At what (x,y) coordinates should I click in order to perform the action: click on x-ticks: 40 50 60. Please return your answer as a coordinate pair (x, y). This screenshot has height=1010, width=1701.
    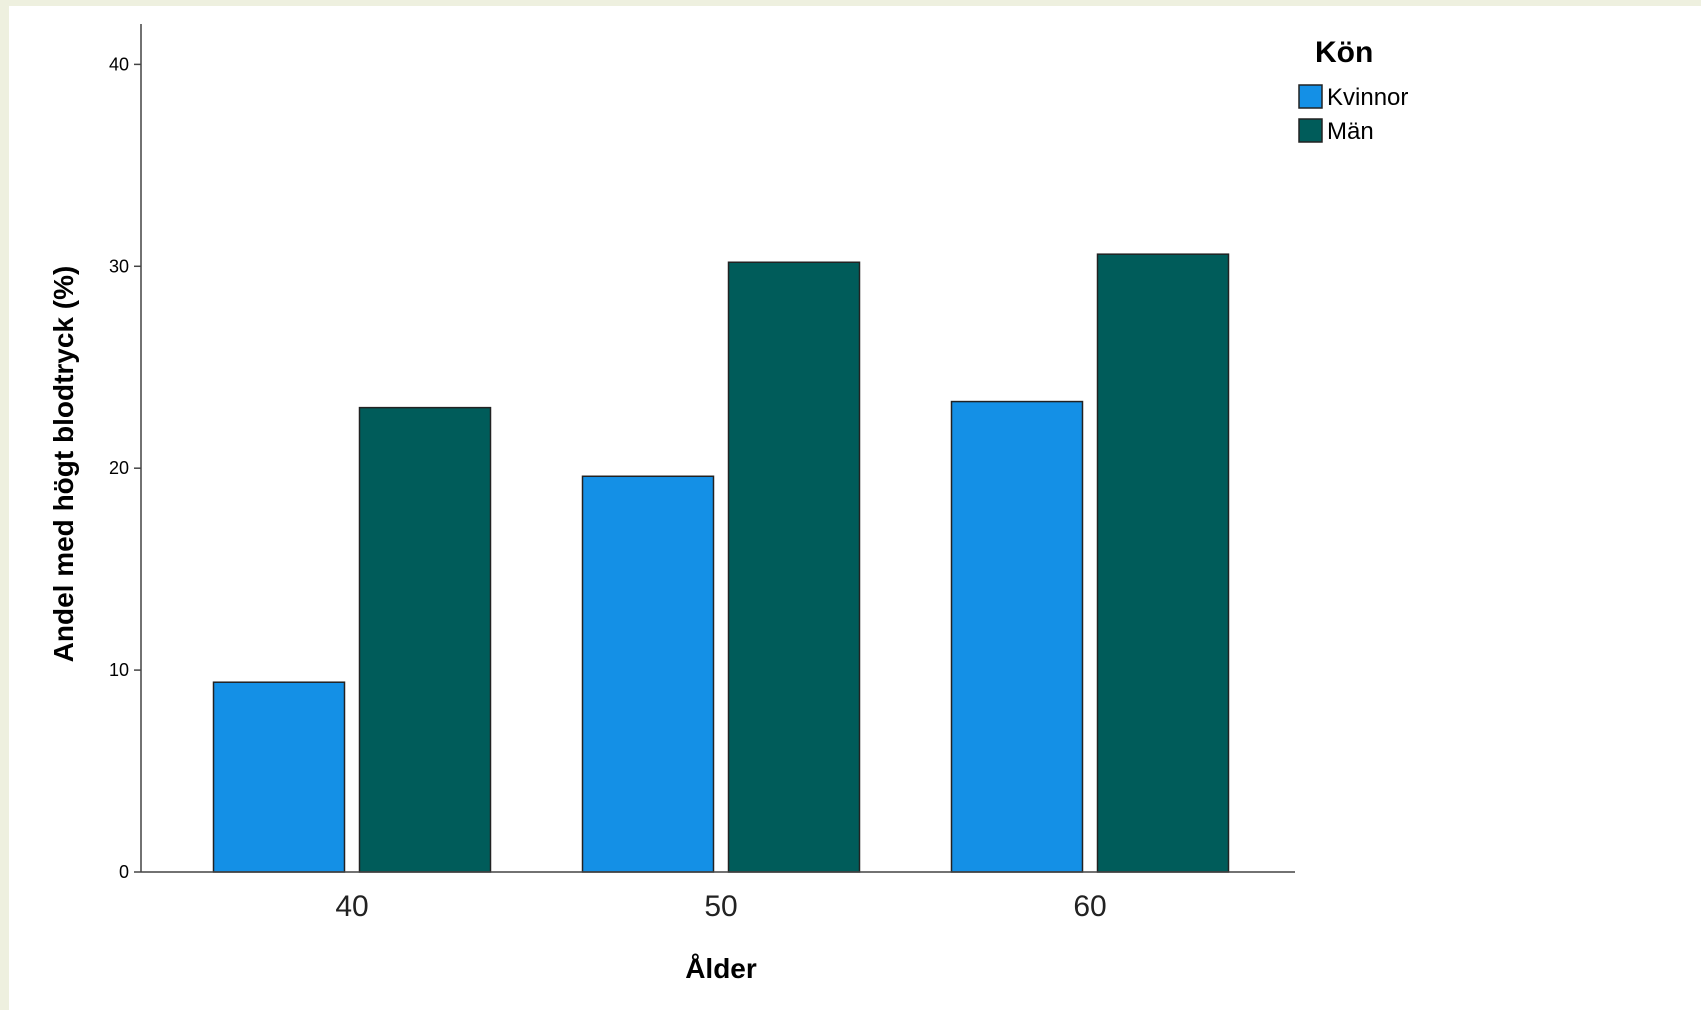
    Looking at the image, I should click on (720, 906).